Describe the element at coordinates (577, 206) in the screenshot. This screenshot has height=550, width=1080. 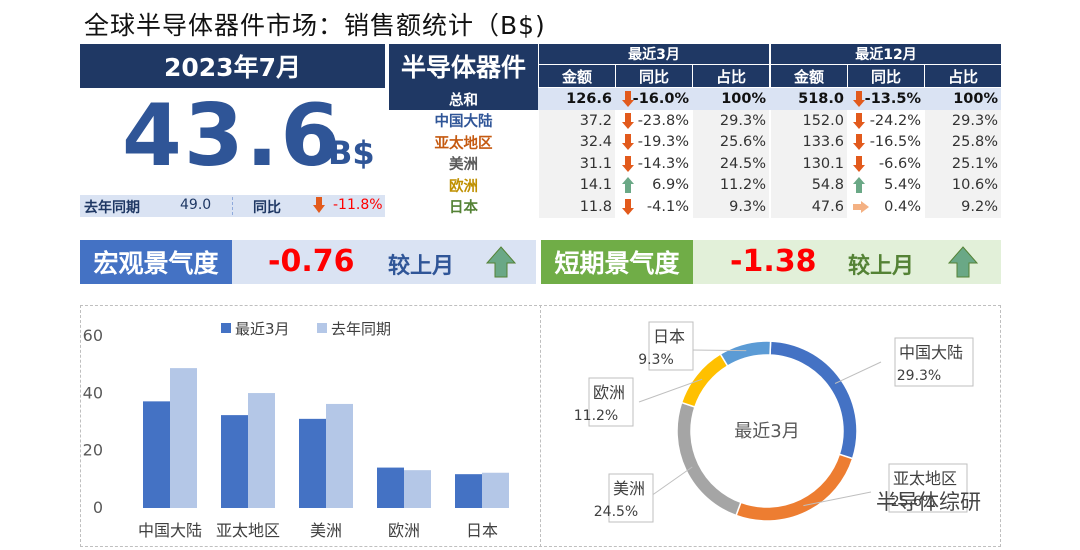
I see `amount-3m: 11.8` at that location.